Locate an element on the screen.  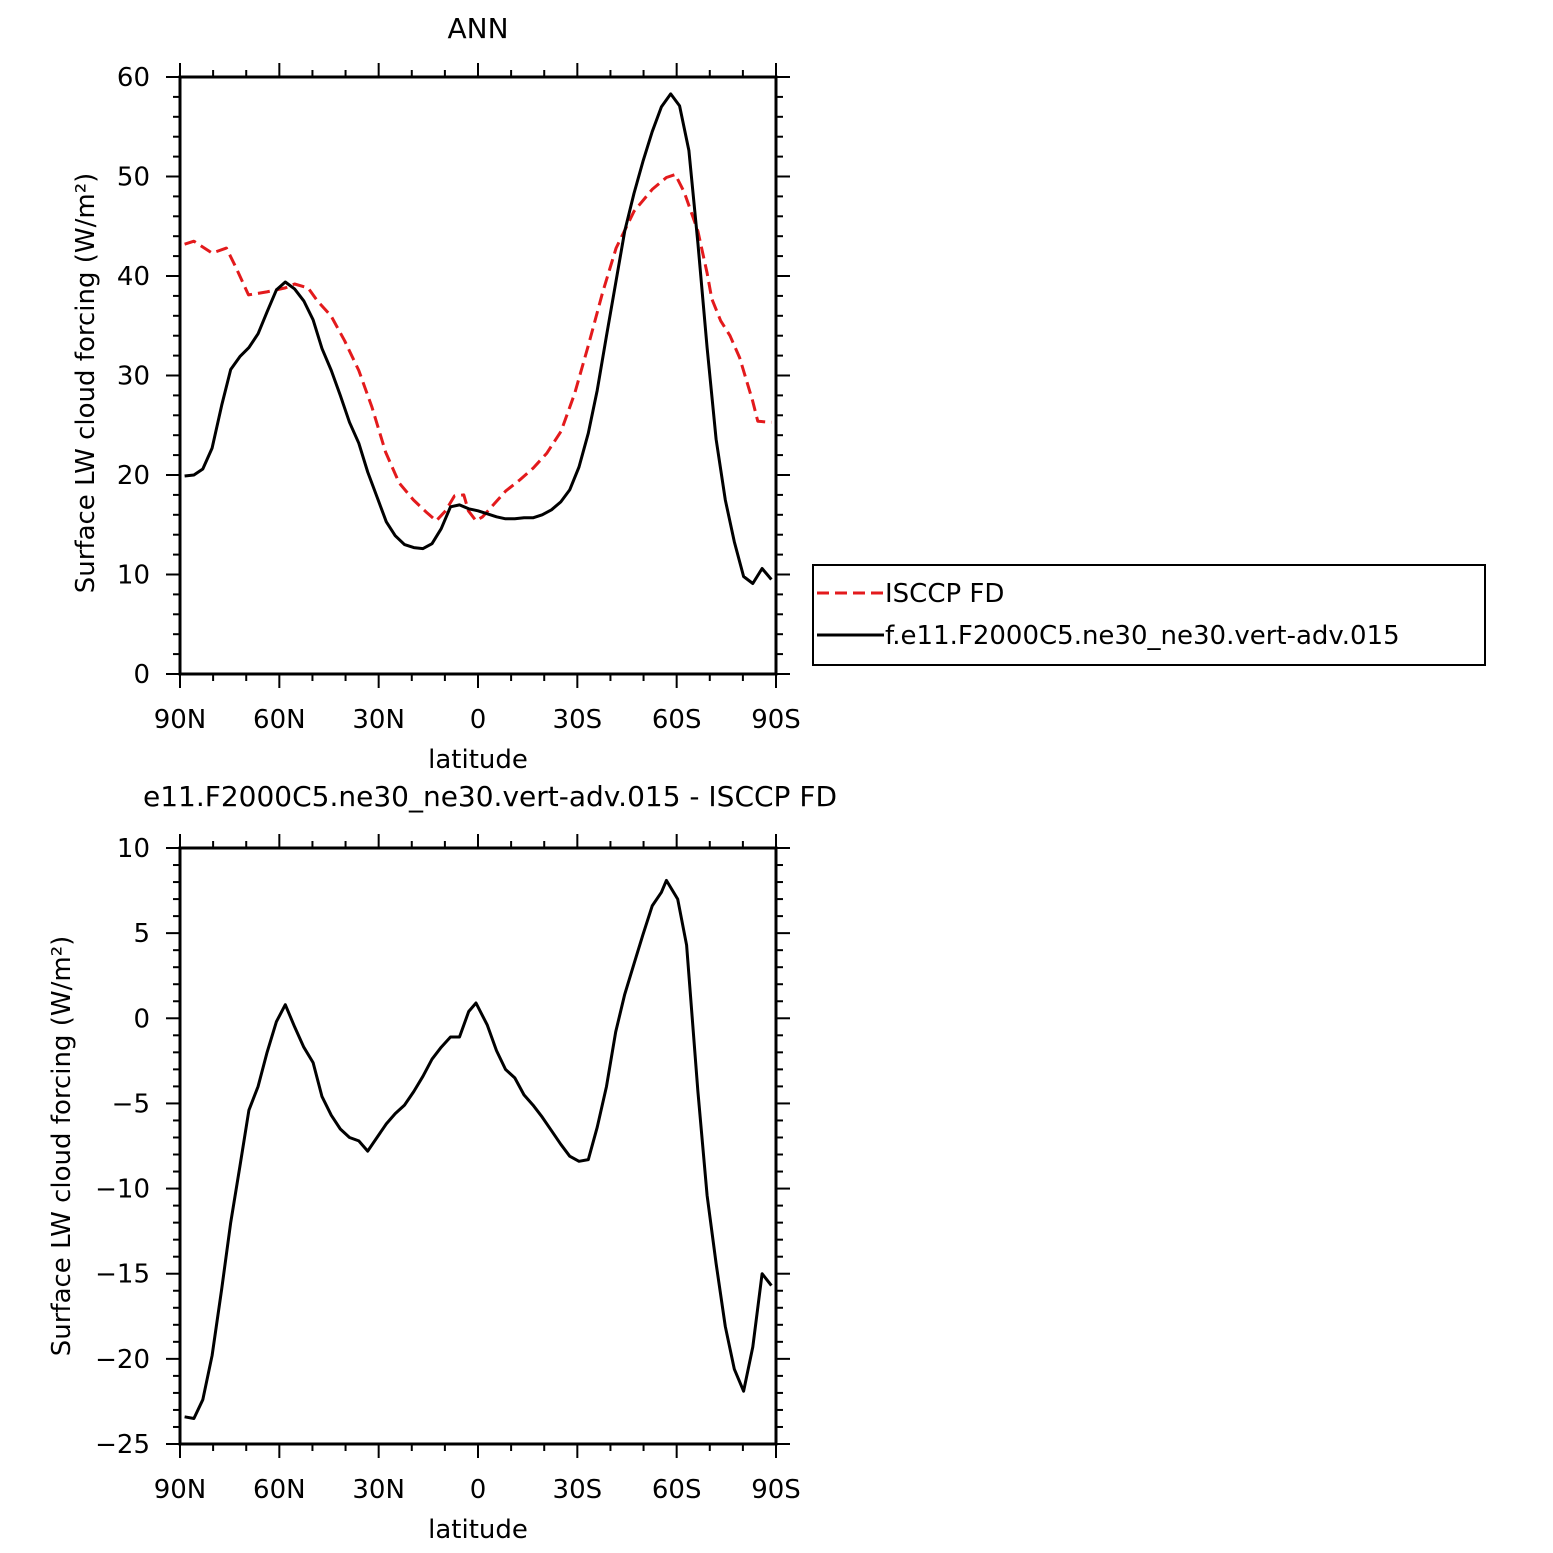
bottom-x-axis-label: latitude is located at coordinates (478, 1530).